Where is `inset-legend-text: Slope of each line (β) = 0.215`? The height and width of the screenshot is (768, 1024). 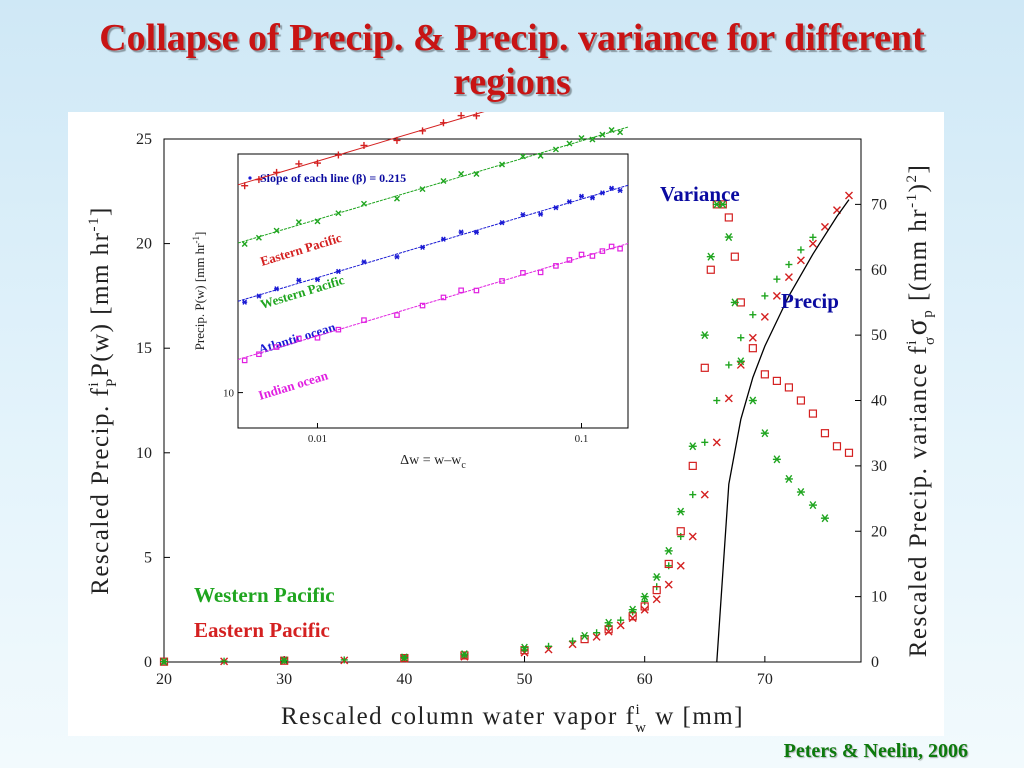 inset-legend-text: Slope of each line (β) = 0.215 is located at coordinates (333, 178).